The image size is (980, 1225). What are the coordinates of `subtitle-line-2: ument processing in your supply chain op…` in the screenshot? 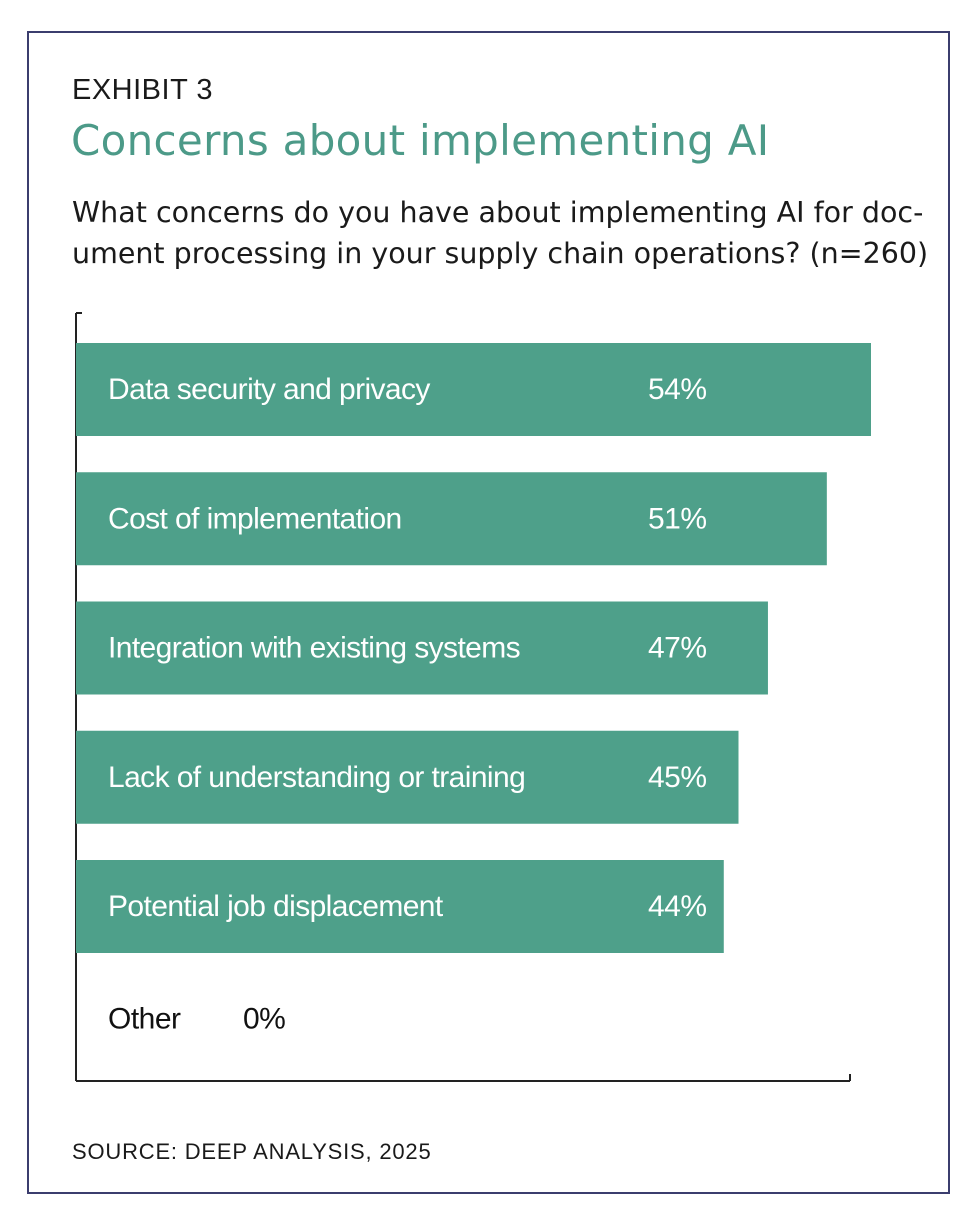 It's located at (500, 253).